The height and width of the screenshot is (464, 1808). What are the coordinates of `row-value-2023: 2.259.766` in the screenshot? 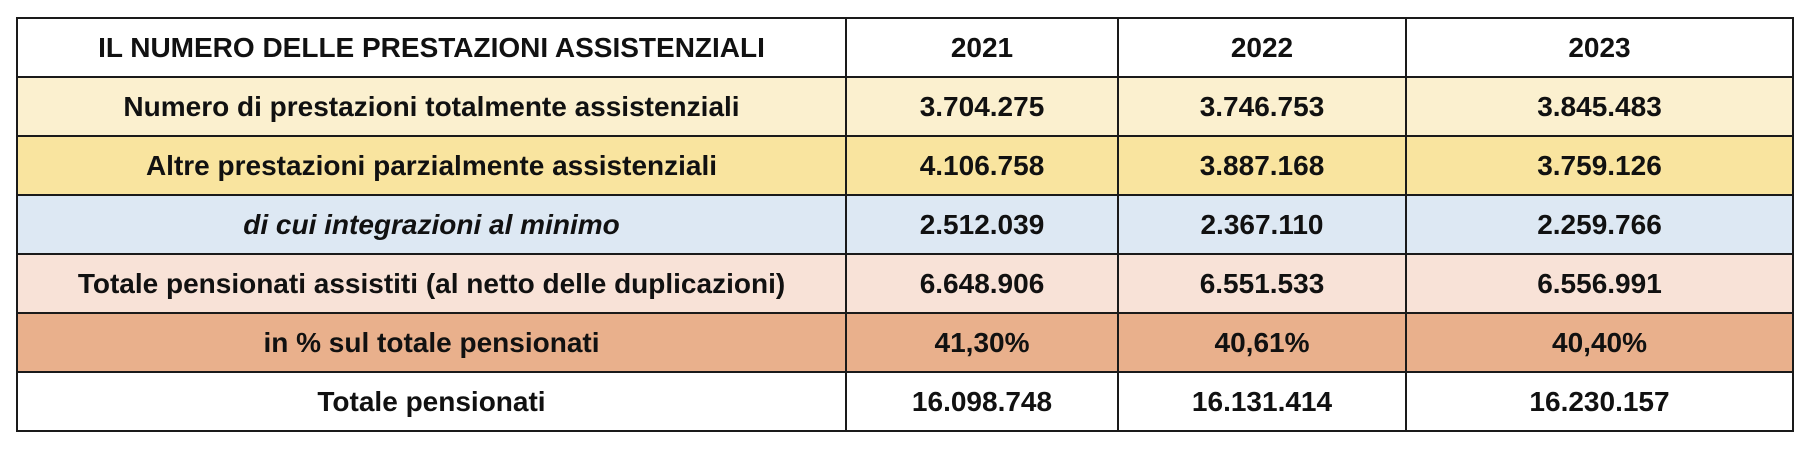 It's located at (1599, 224).